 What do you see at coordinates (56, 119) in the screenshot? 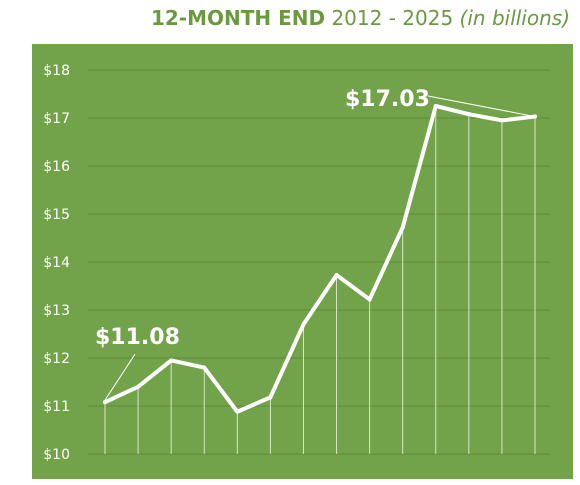
I see `y-tick-label: $17` at bounding box center [56, 119].